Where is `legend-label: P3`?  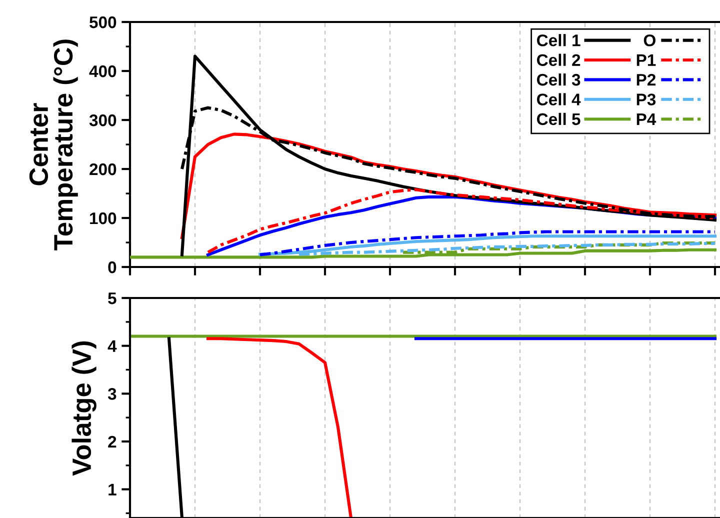 legend-label: P3 is located at coordinates (646, 100).